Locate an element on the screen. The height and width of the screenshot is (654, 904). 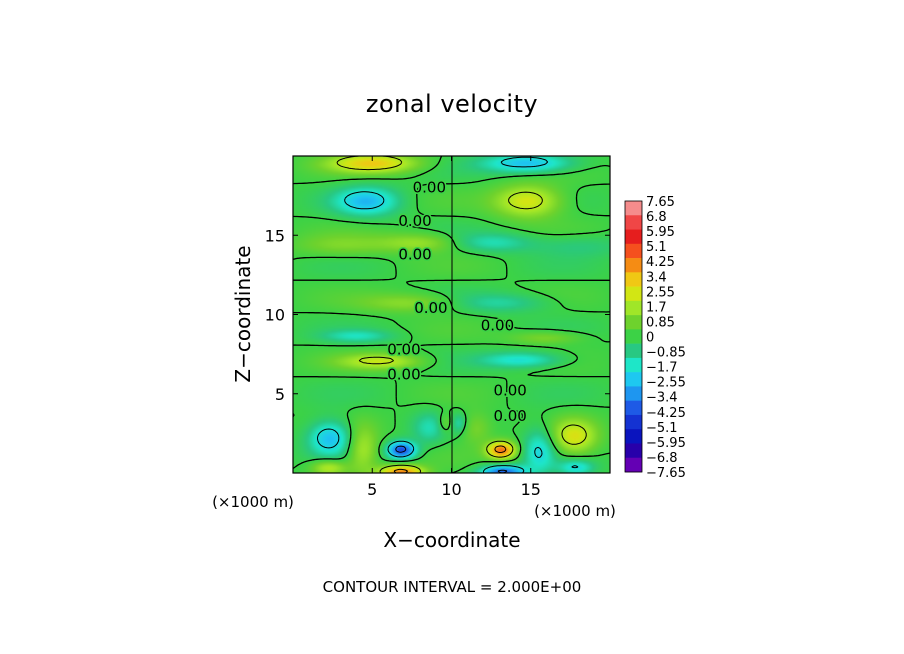
chart-title: zonal velocity is located at coordinates (452, 104).